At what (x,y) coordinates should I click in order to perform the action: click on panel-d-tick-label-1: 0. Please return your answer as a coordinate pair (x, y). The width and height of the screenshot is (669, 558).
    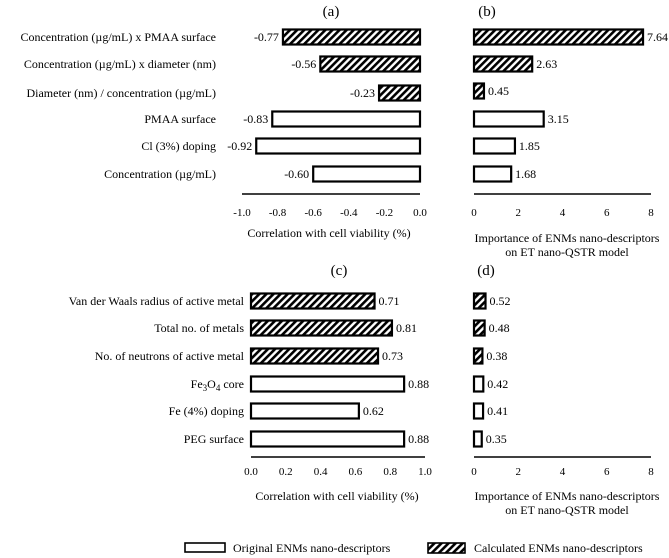
    Looking at the image, I should click on (474, 472).